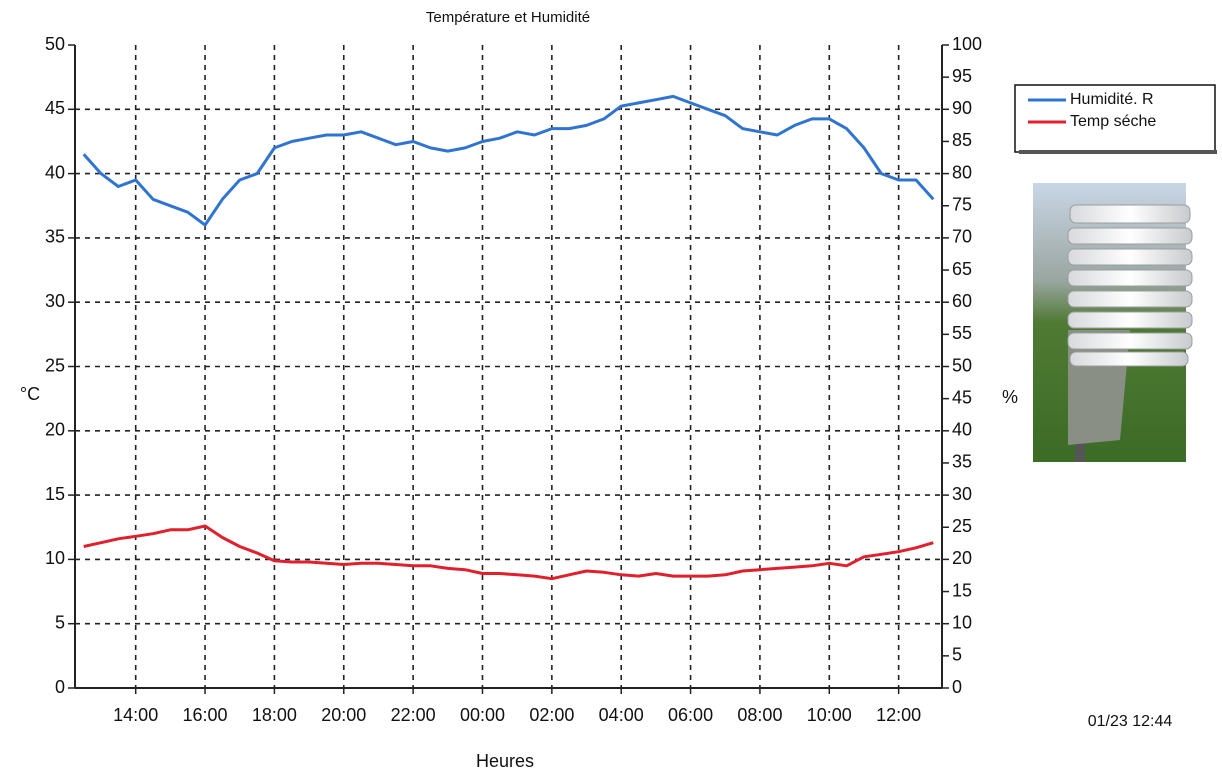 The height and width of the screenshot is (783, 1222). I want to click on y2-tick-label: 60, so click(962, 301).